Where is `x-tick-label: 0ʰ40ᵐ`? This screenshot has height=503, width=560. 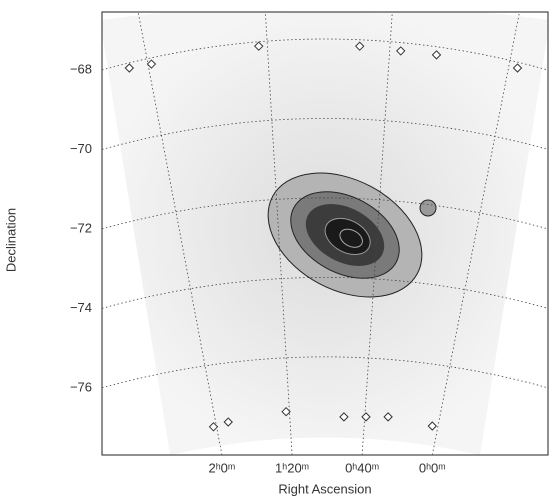 x-tick-label: 0ʰ40ᵐ is located at coordinates (362, 467).